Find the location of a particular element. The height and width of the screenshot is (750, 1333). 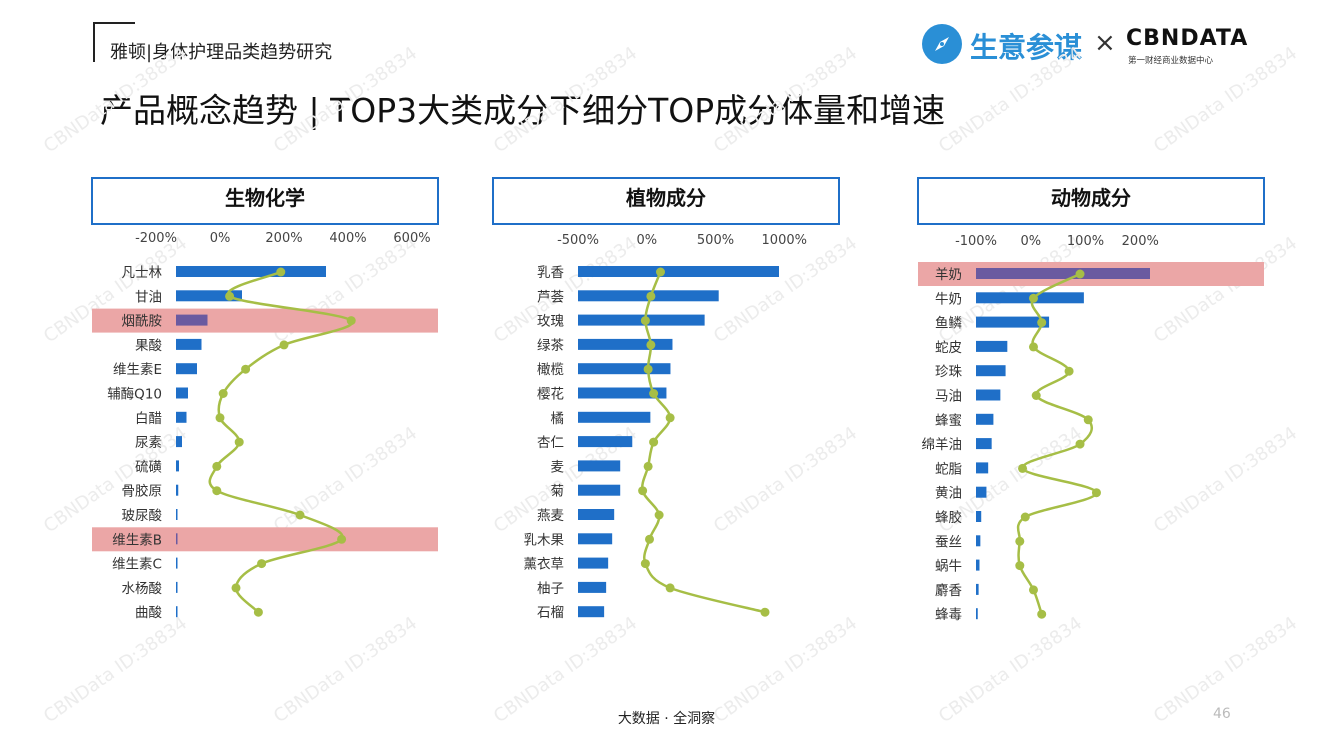

x-tick-label: -500% is located at coordinates (578, 240).